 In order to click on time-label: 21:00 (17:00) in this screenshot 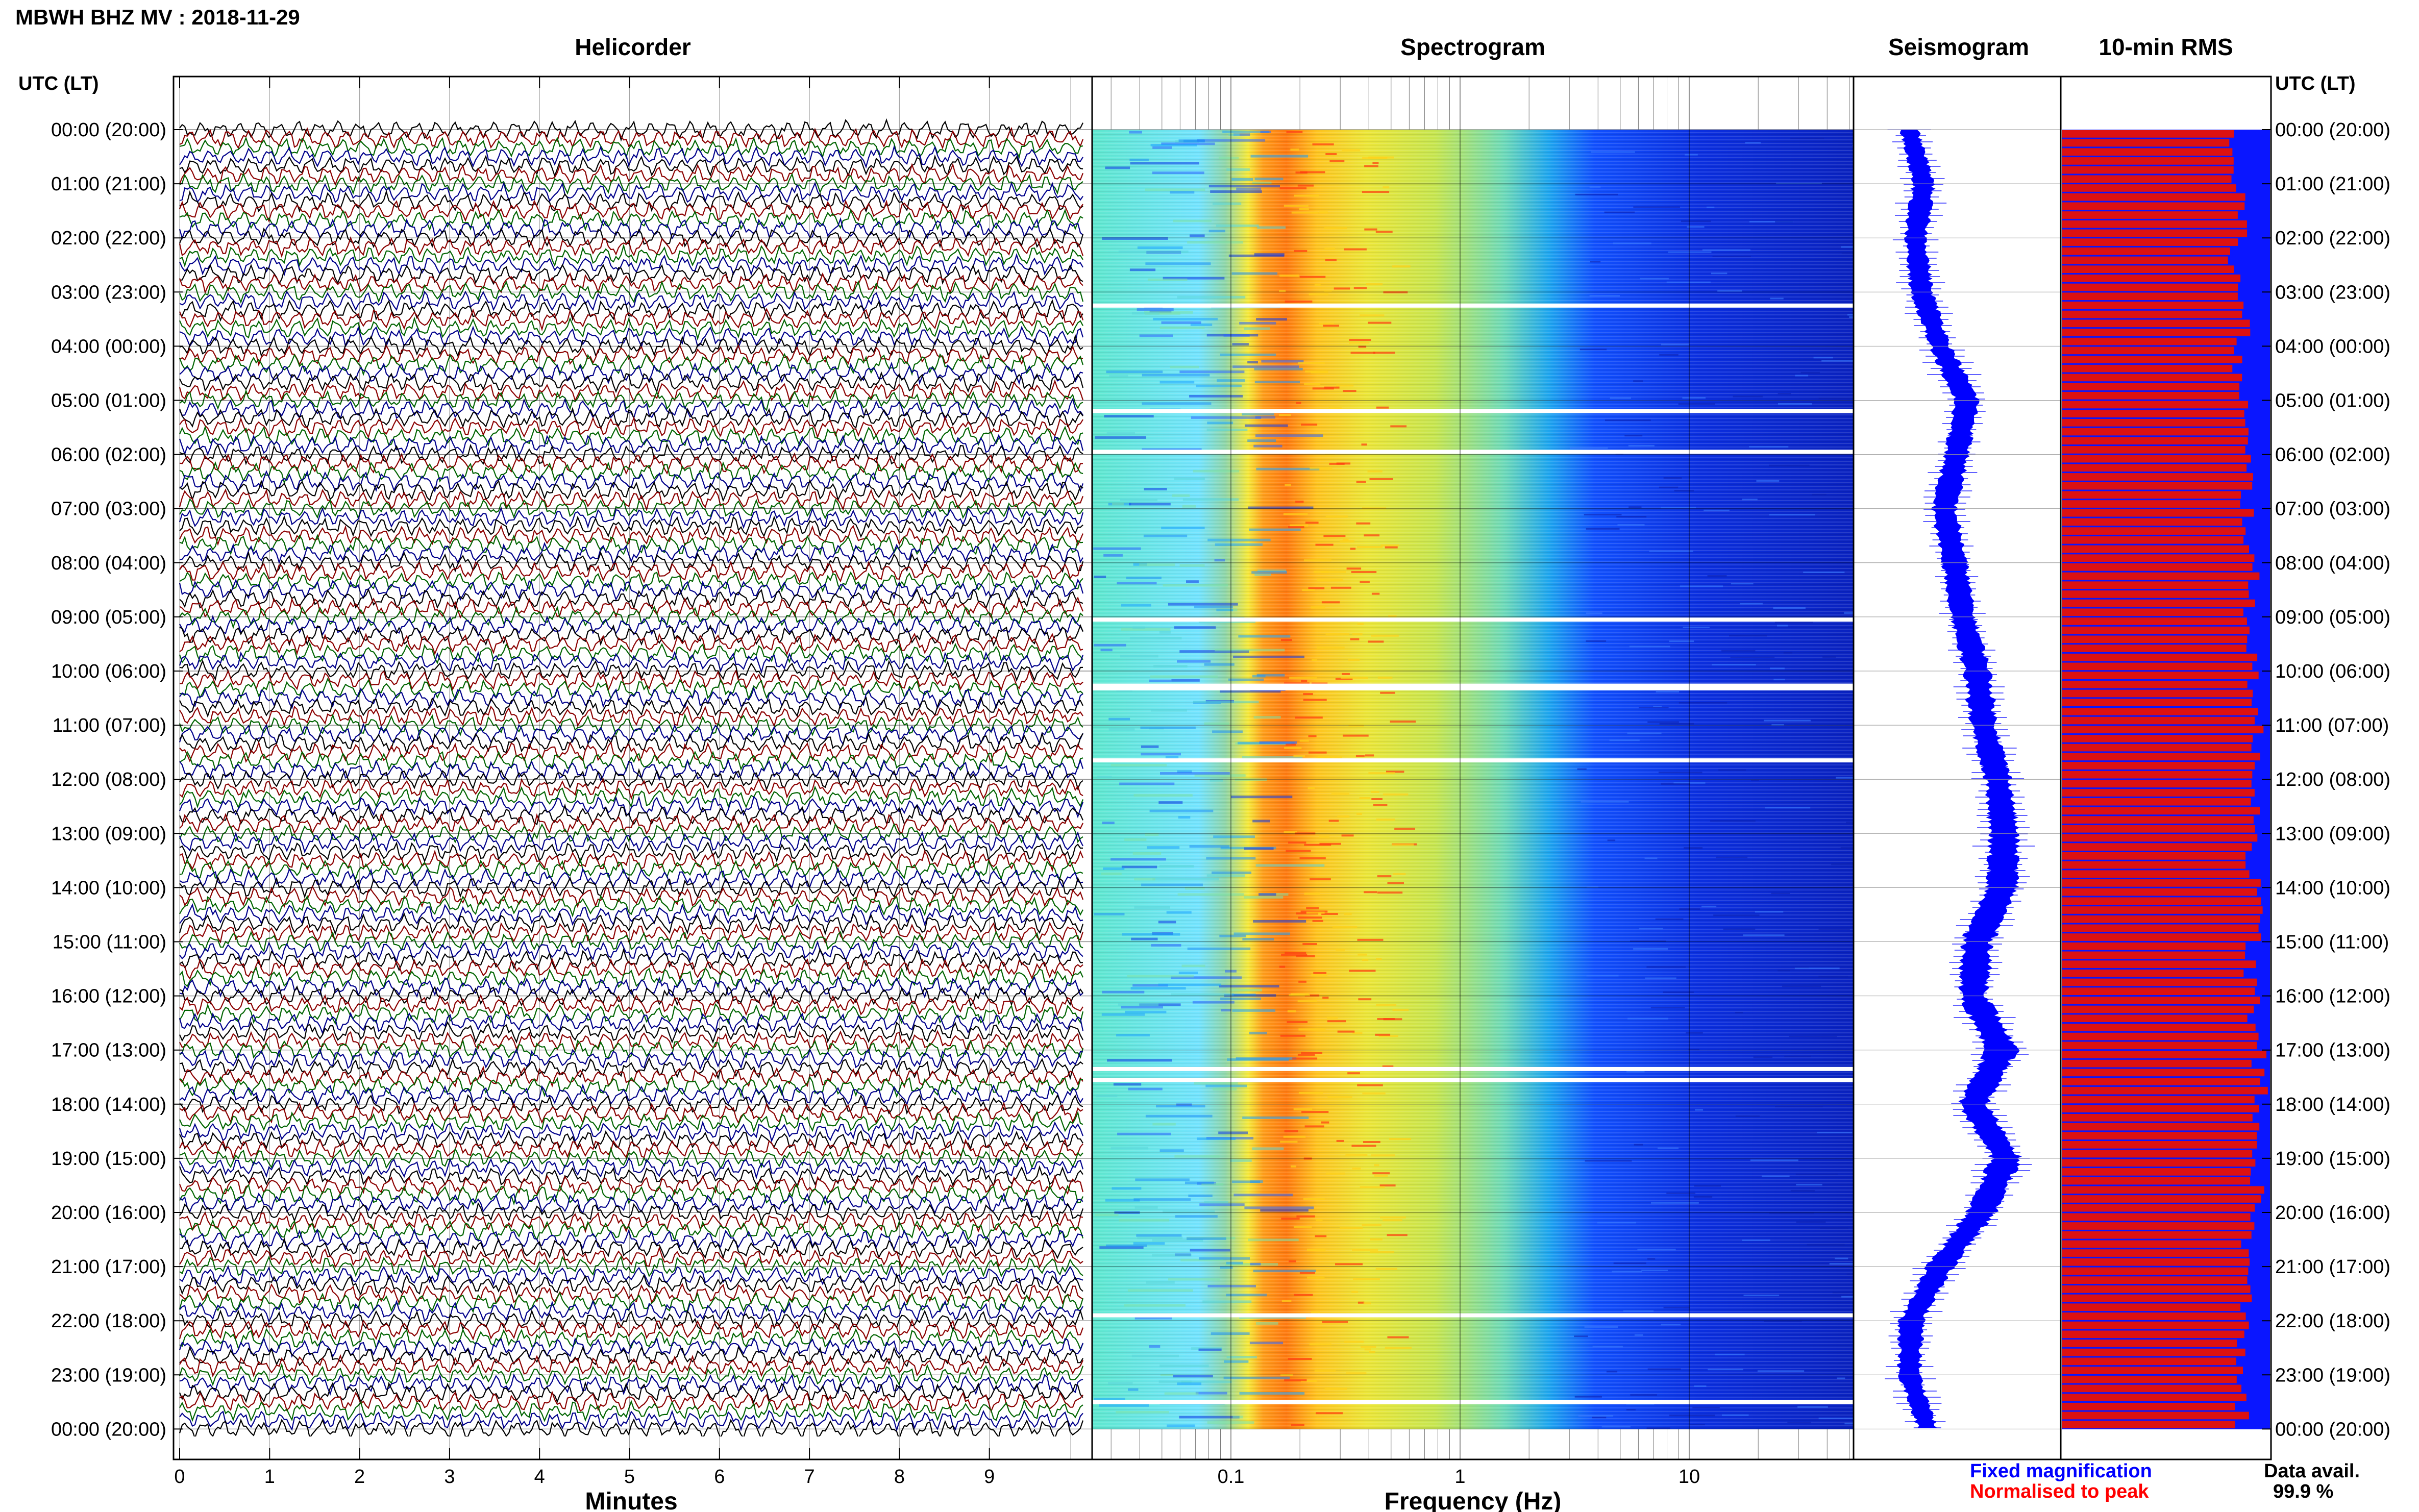, I will do `click(108, 1267)`.